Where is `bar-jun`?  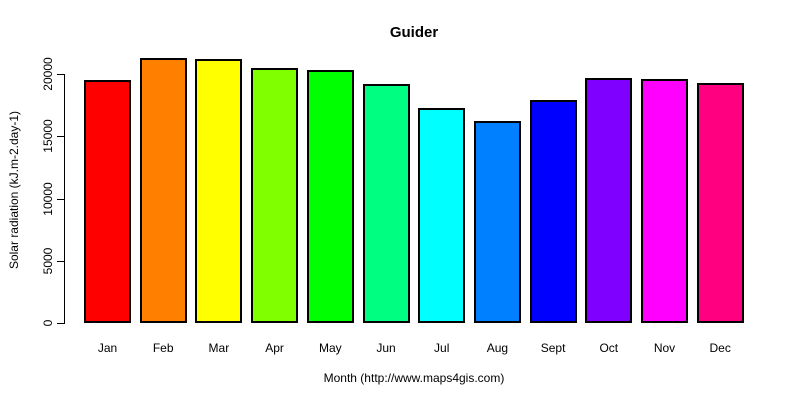
bar-jun is located at coordinates (386, 203).